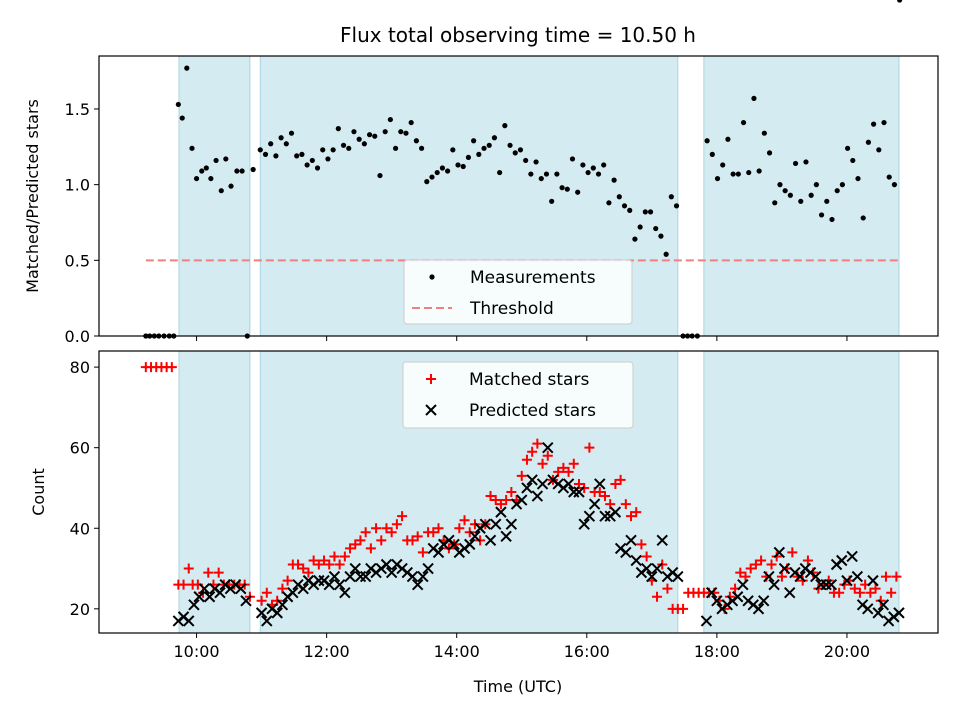 The width and height of the screenshot is (960, 720). What do you see at coordinates (518, 35) in the screenshot?
I see `chart-title: Flux total observing time = 10.50 h` at bounding box center [518, 35].